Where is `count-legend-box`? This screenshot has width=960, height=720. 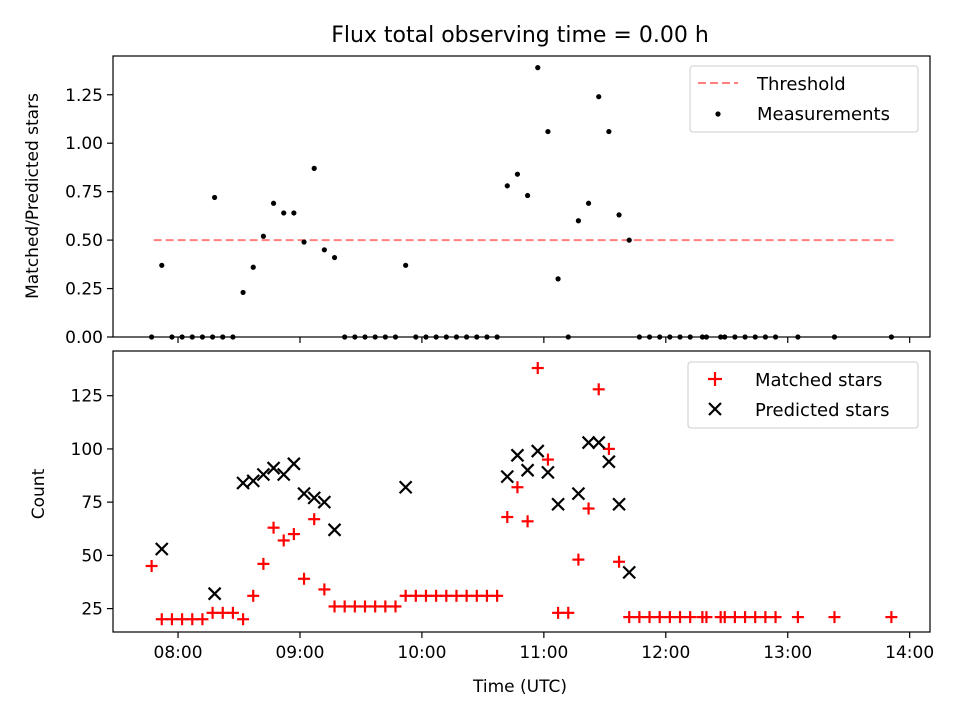 count-legend-box is located at coordinates (803, 395).